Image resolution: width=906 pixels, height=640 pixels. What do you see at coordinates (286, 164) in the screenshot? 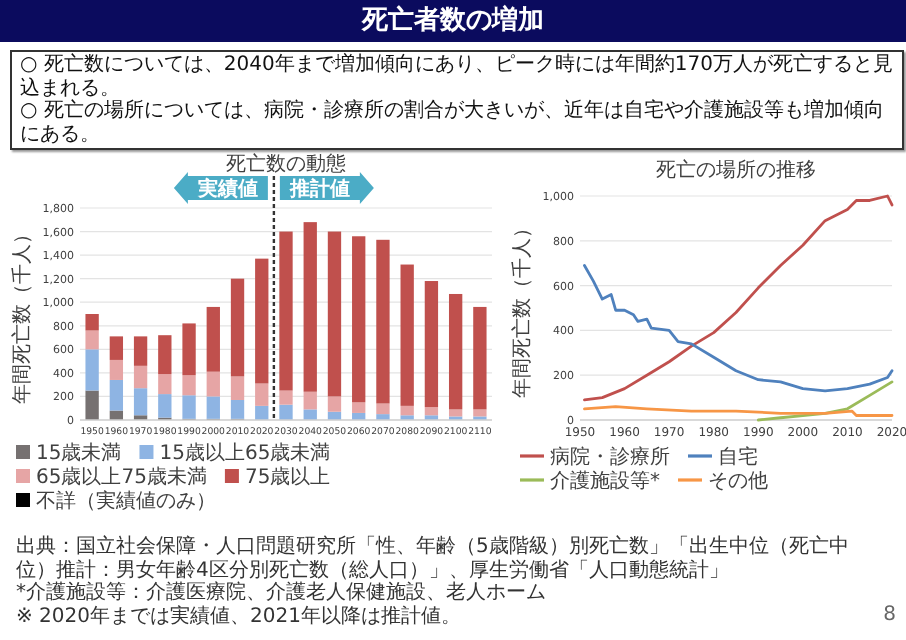
I see `chart-title: 死亡数の動態` at bounding box center [286, 164].